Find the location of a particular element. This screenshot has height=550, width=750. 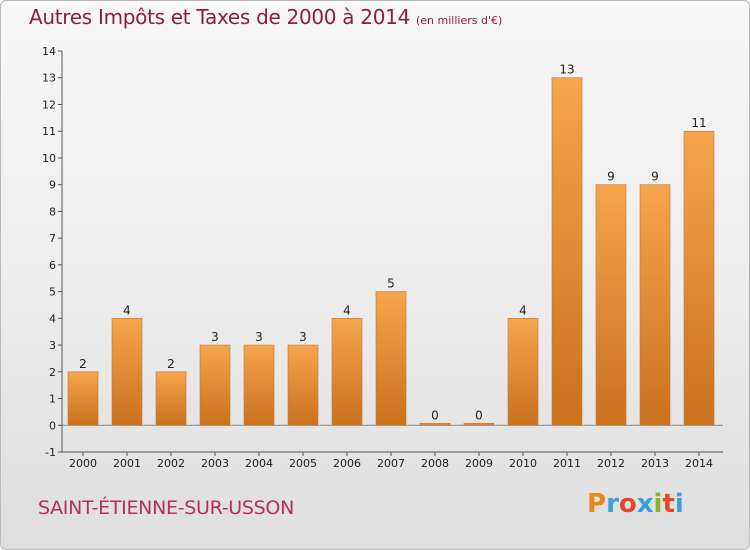

x-tick-label: 2009 is located at coordinates (479, 463).